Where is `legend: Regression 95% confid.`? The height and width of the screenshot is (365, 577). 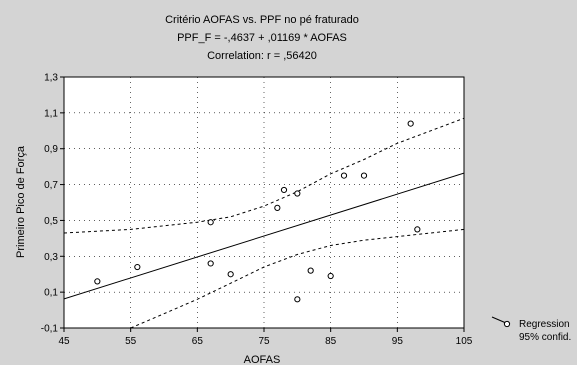 legend: Regression 95% confid. is located at coordinates (531, 329).